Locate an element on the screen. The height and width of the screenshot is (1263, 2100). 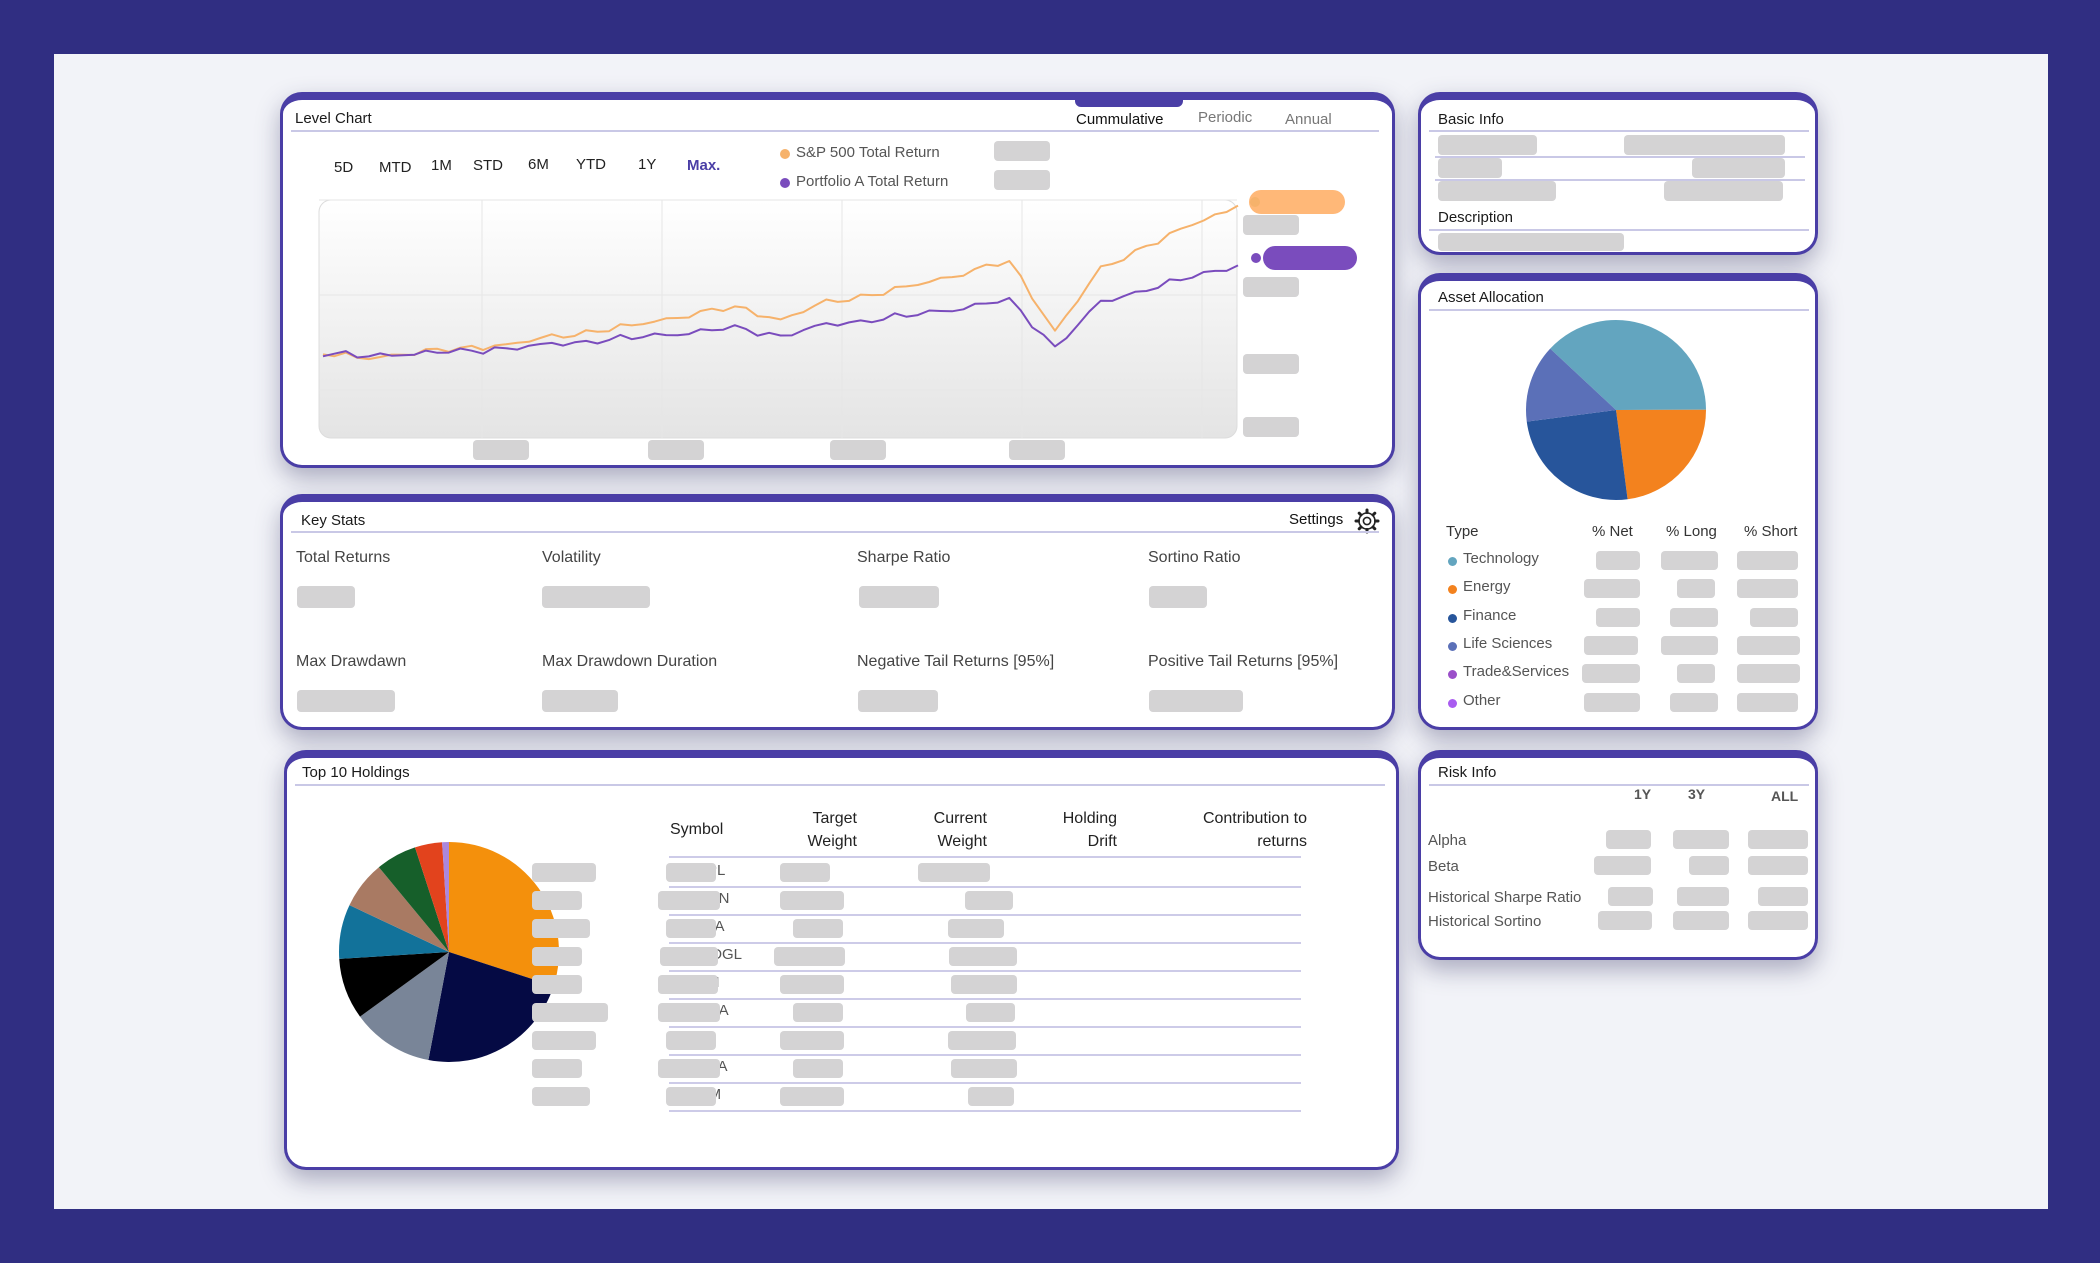
range-1y: 1Y is located at coordinates (647, 164).